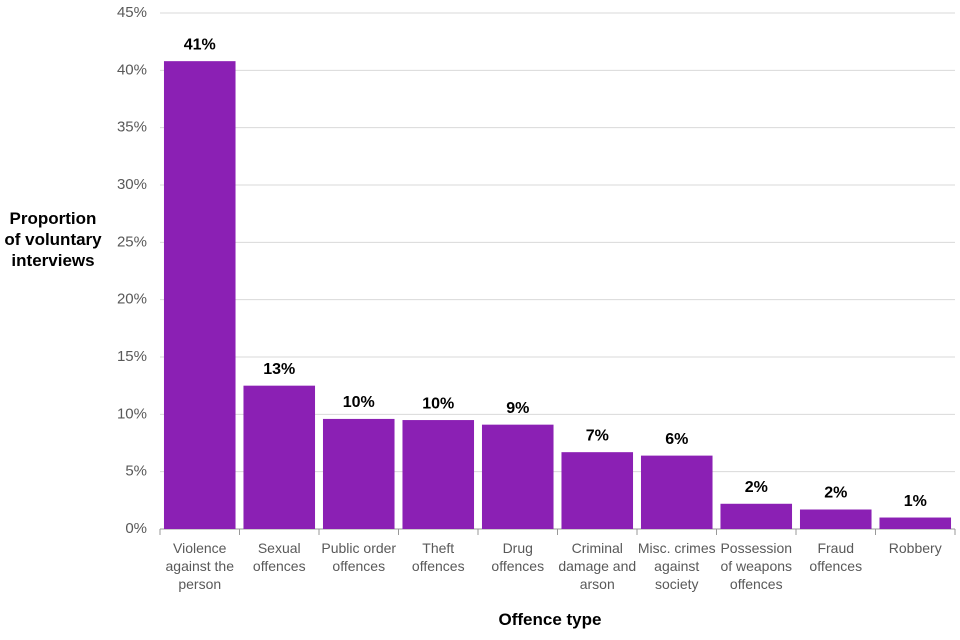 The width and height of the screenshot is (960, 640). What do you see at coordinates (676, 566) in the screenshot?
I see `x-tick-label: Misc. crimes against society` at bounding box center [676, 566].